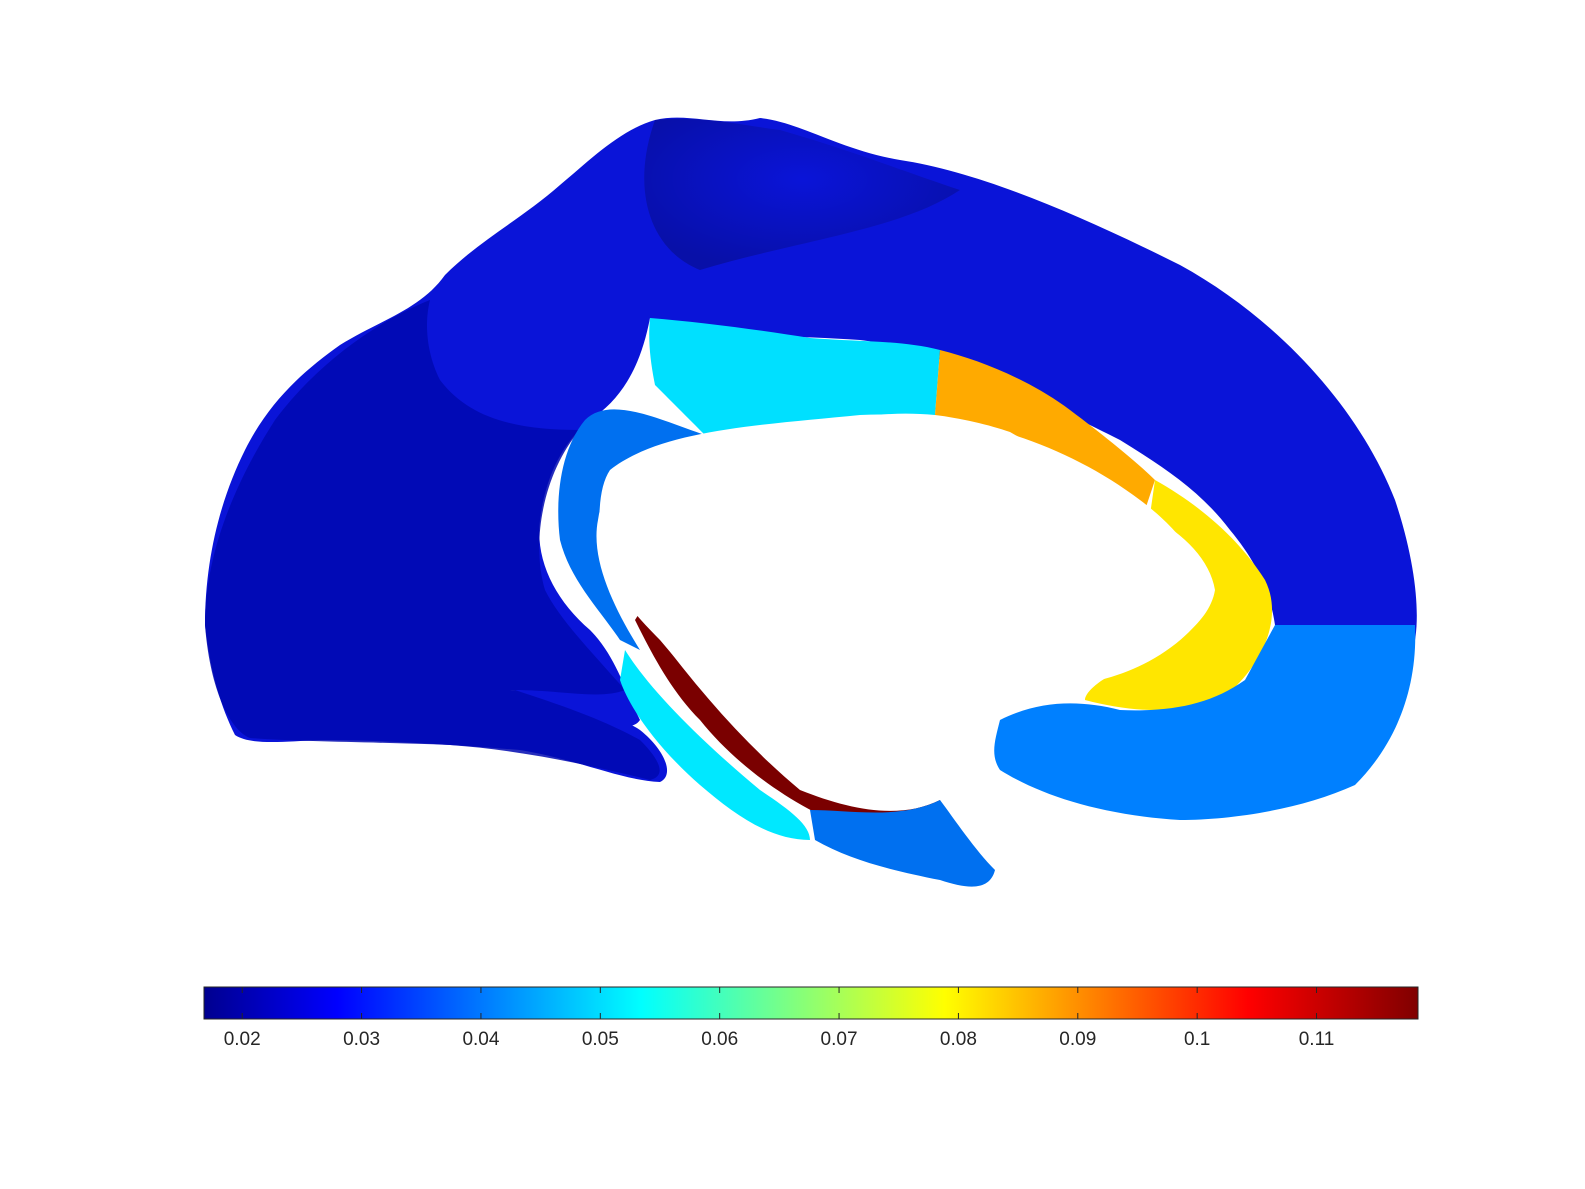 This screenshot has height=1189, width=1585. I want to click on colorbar-tick-label: 0.11, so click(1317, 1039).